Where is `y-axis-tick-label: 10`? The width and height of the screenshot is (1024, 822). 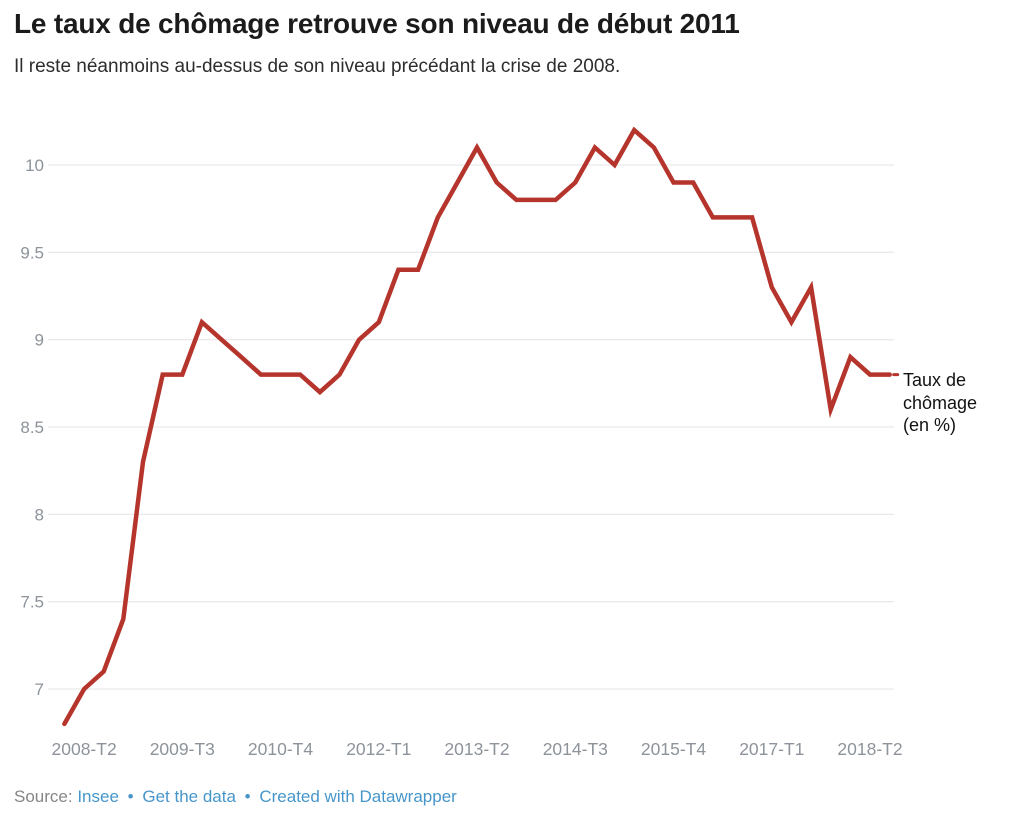
y-axis-tick-label: 10 is located at coordinates (34, 165).